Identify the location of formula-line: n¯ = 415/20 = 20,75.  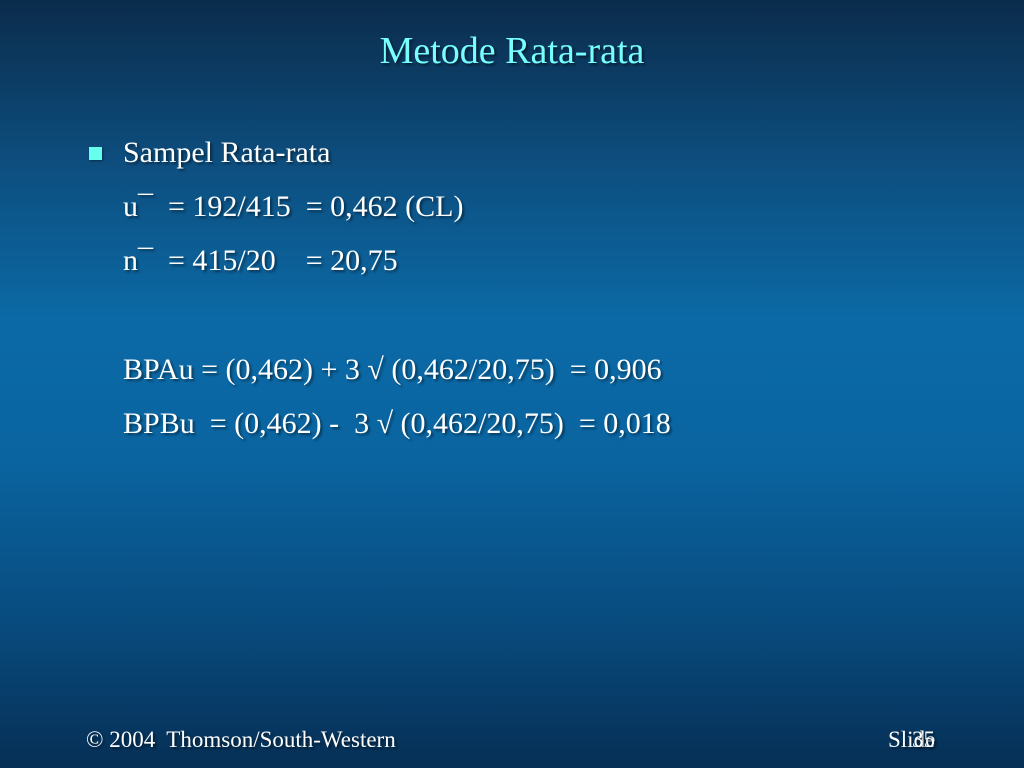
(260, 260).